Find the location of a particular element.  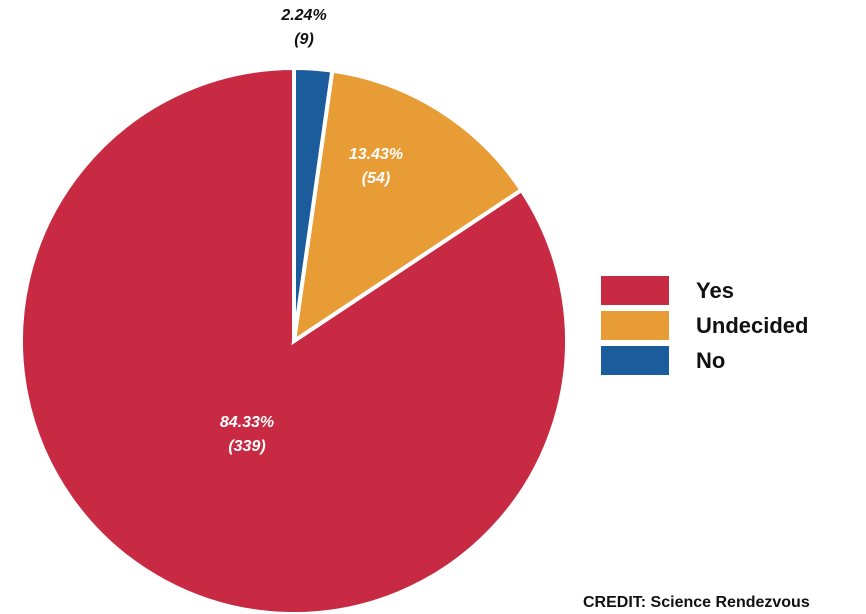

credit-text: CREDIT: Science Rendezvous is located at coordinates (696, 602).